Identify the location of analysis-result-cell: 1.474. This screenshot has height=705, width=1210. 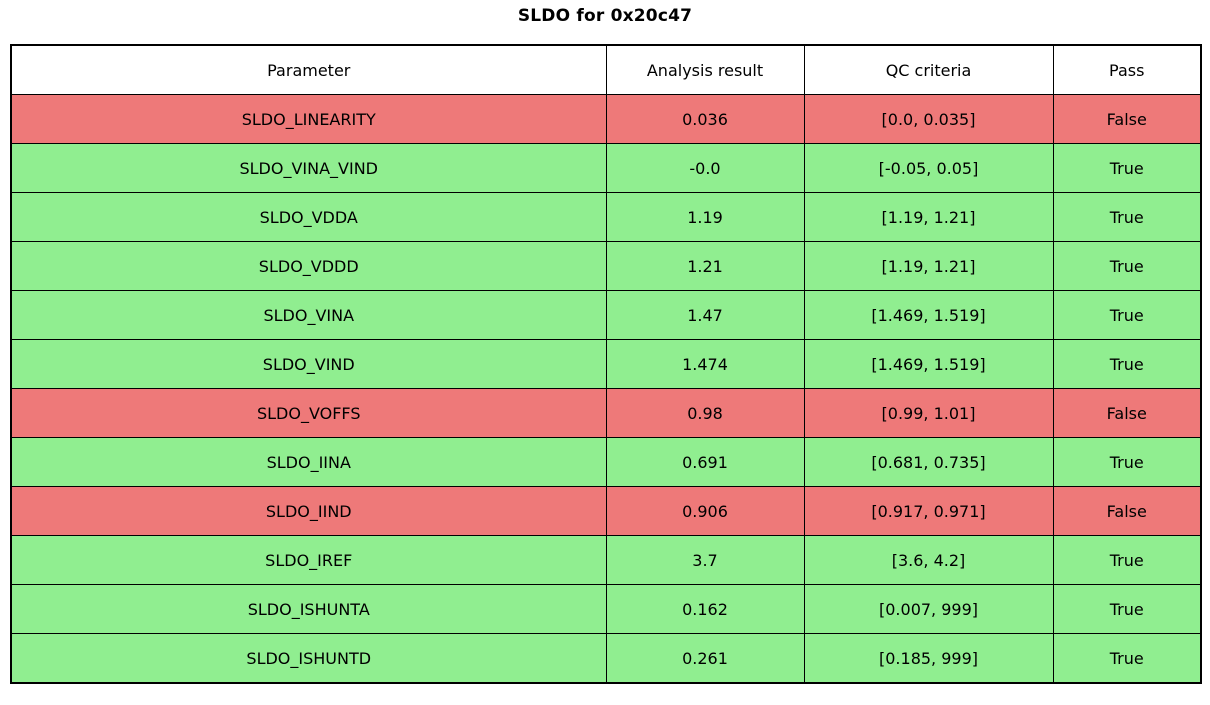
(705, 364).